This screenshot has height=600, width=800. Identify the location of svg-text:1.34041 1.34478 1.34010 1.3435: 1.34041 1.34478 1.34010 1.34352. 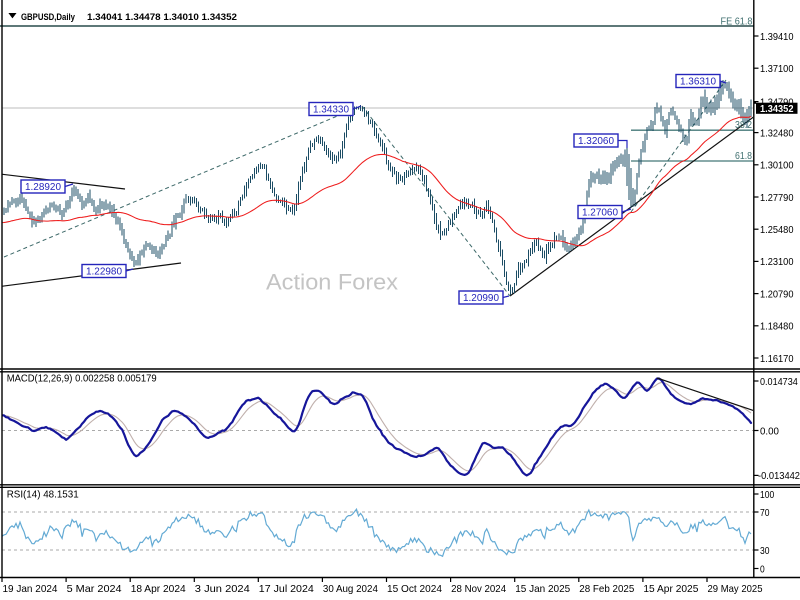
(162, 17).